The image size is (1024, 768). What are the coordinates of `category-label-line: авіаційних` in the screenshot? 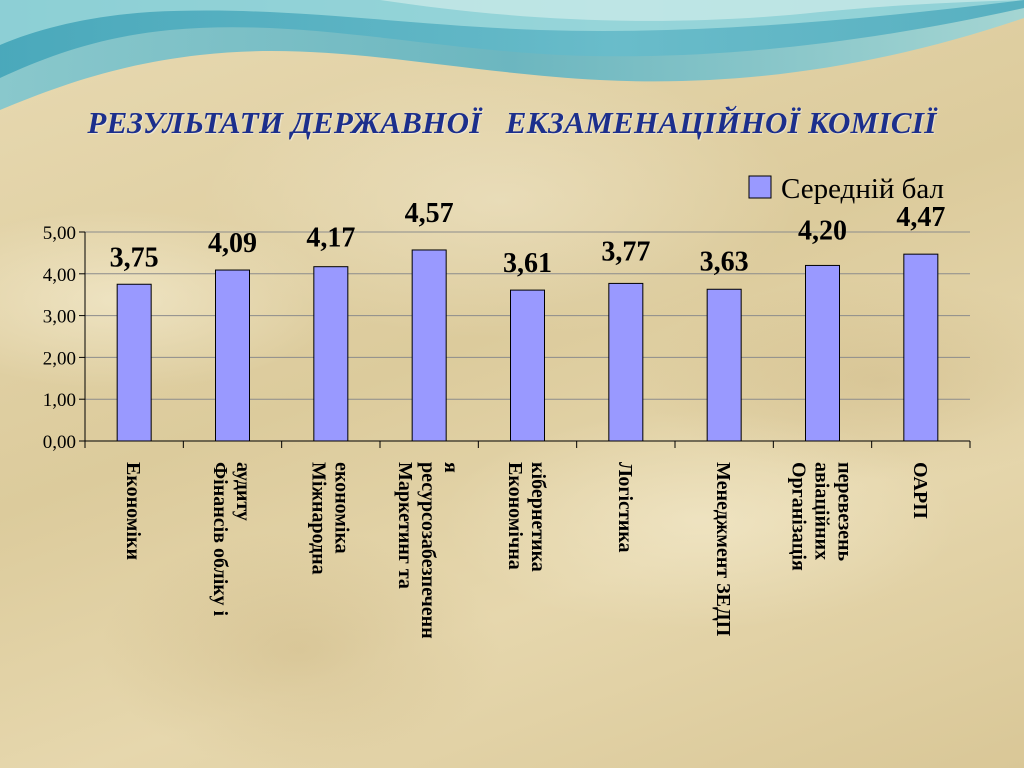 It's located at (822, 511).